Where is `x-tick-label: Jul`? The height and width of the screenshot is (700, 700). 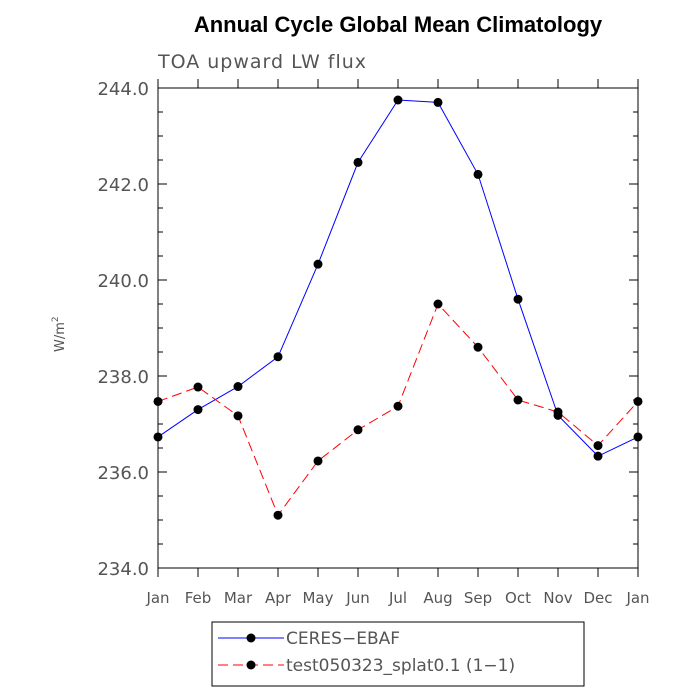 x-tick-label: Jul is located at coordinates (397, 598).